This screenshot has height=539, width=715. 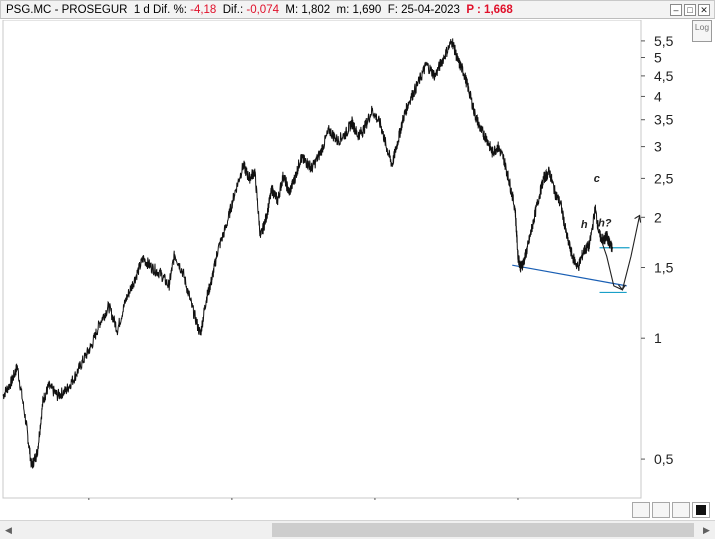 What do you see at coordinates (658, 58) in the screenshot?
I see `y-tick-label: 5` at bounding box center [658, 58].